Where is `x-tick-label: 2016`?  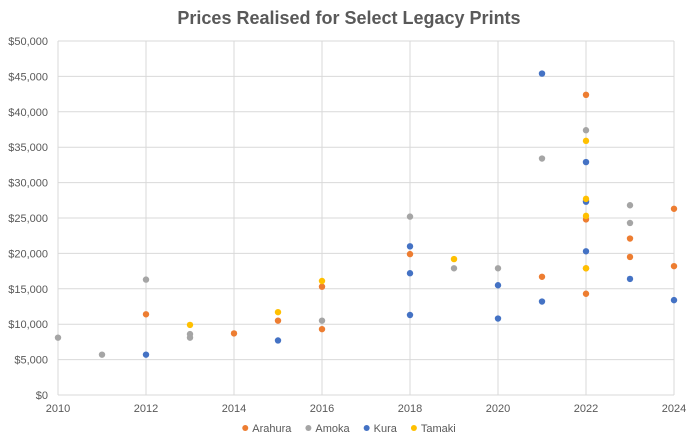 x-tick-label: 2016 is located at coordinates (322, 409).